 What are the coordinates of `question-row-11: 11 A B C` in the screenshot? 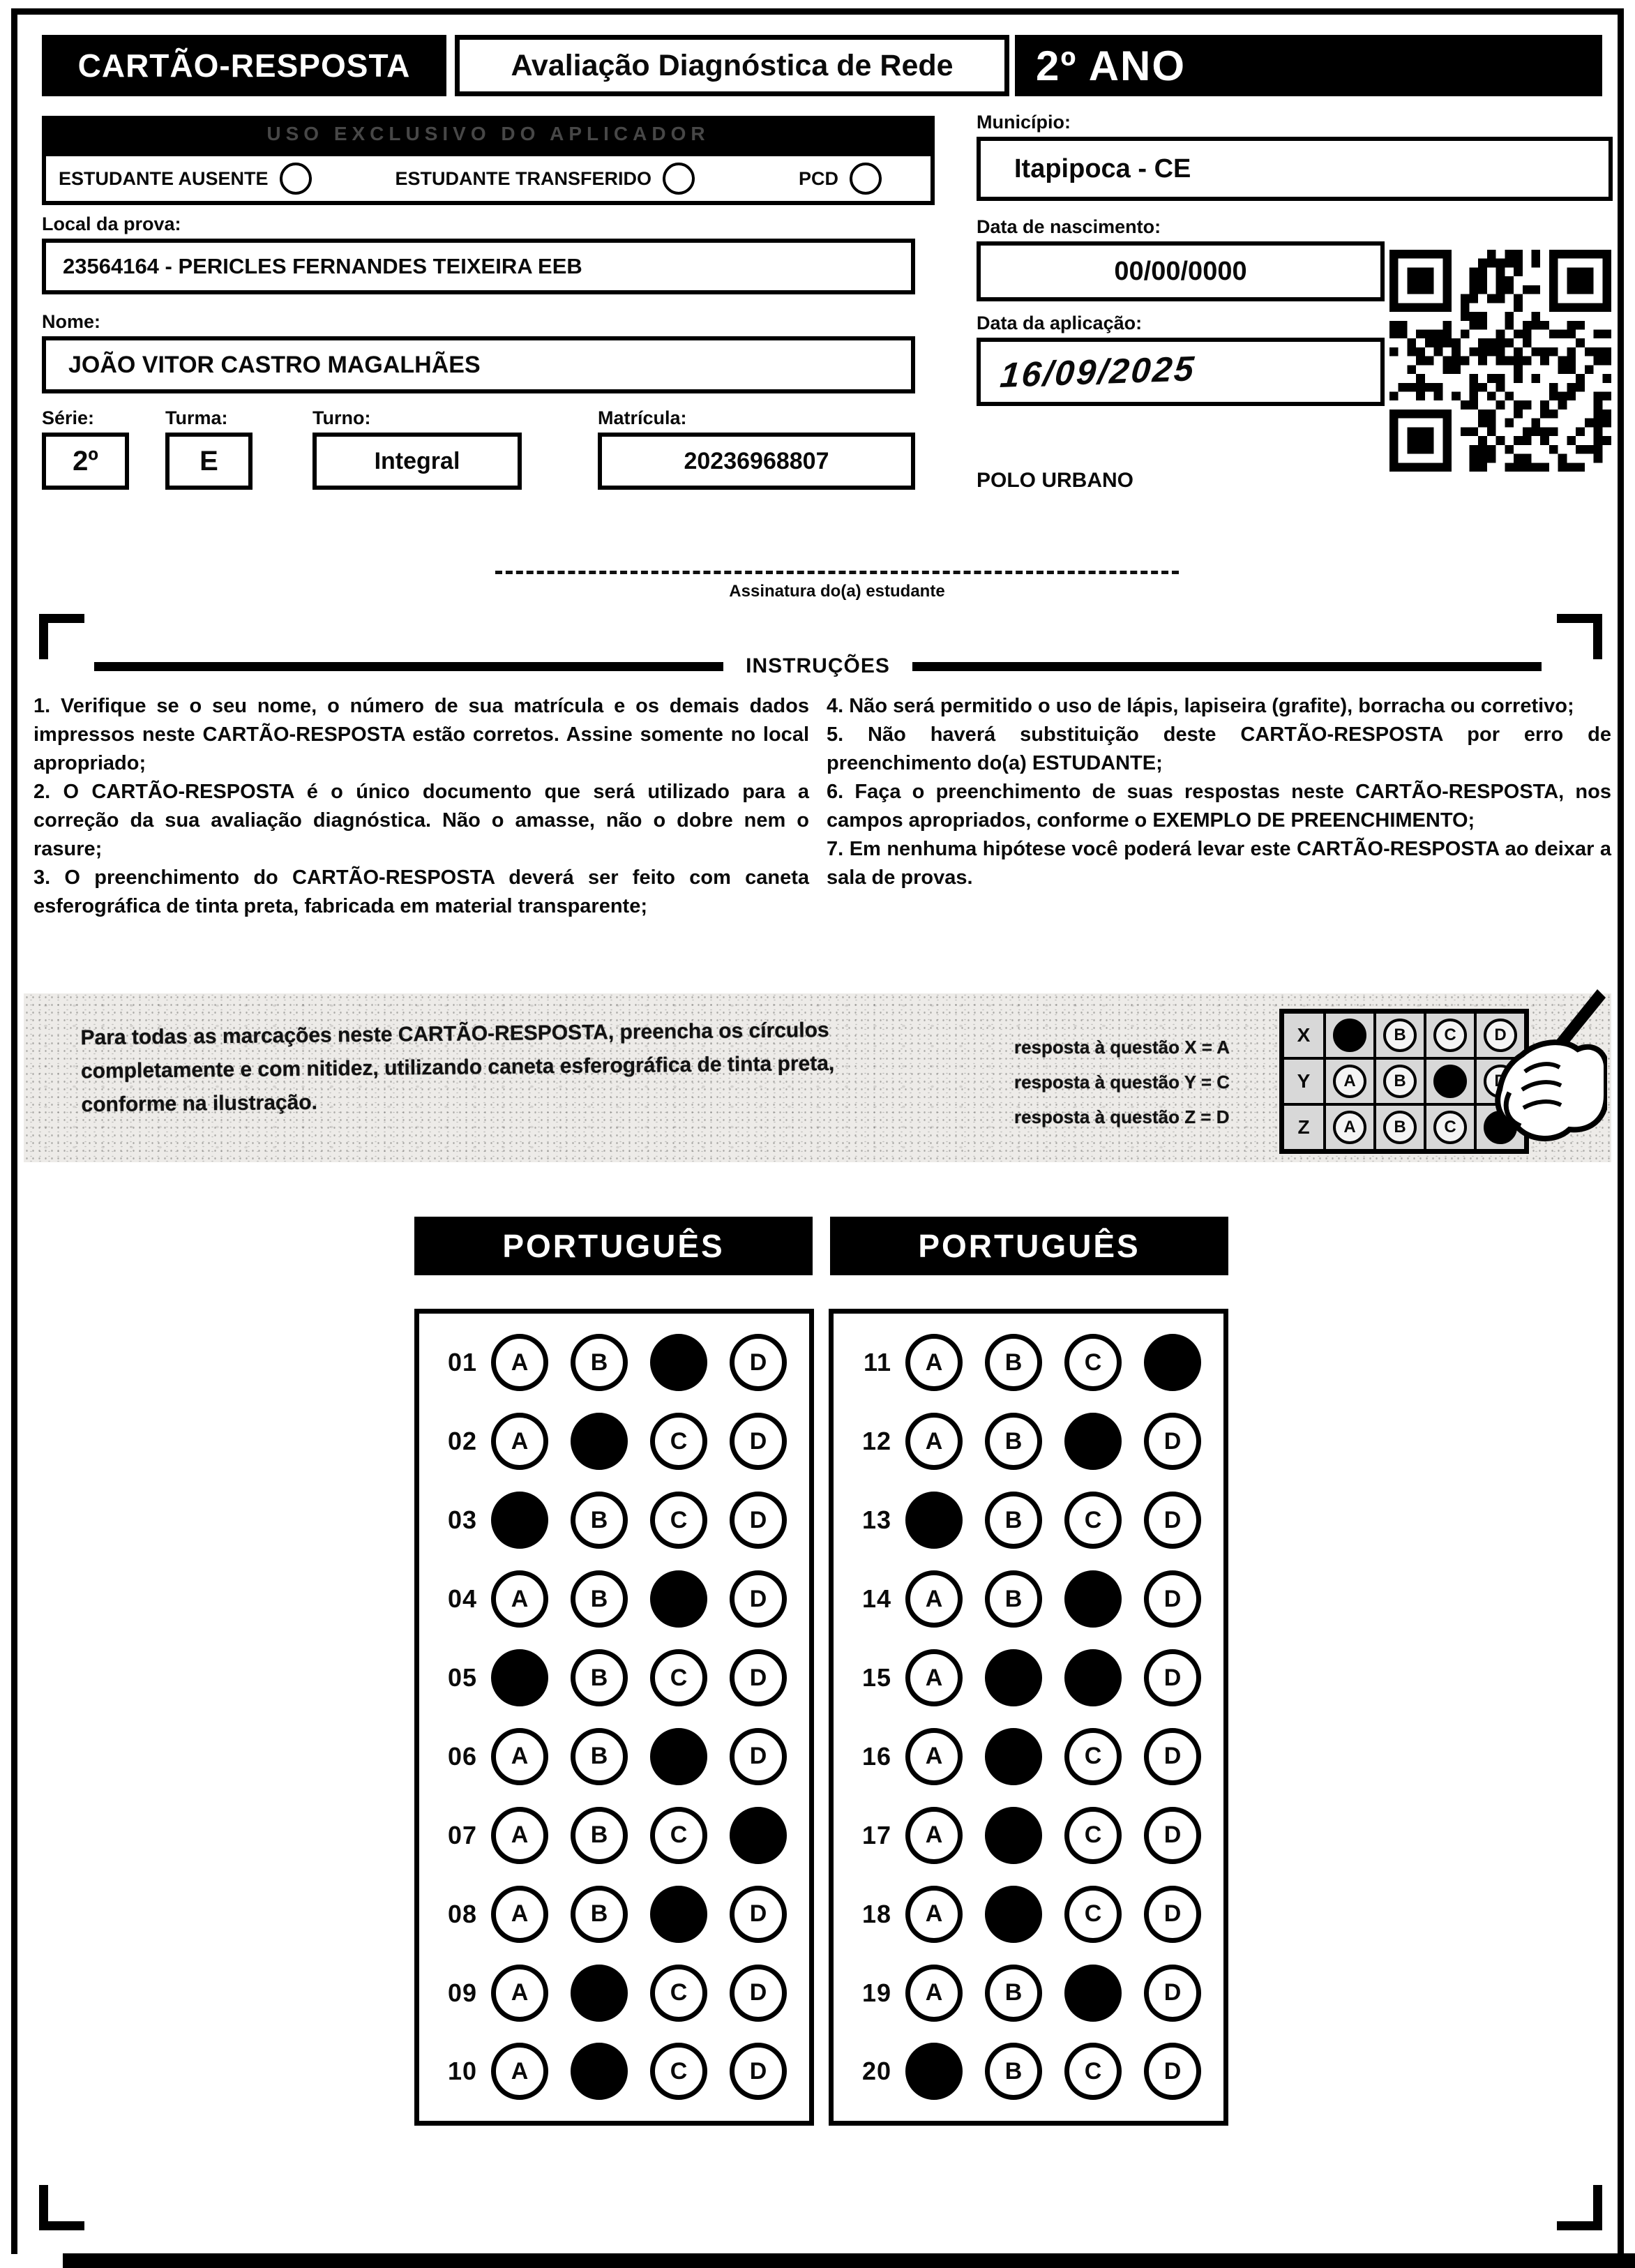 It's located at (1034, 1363).